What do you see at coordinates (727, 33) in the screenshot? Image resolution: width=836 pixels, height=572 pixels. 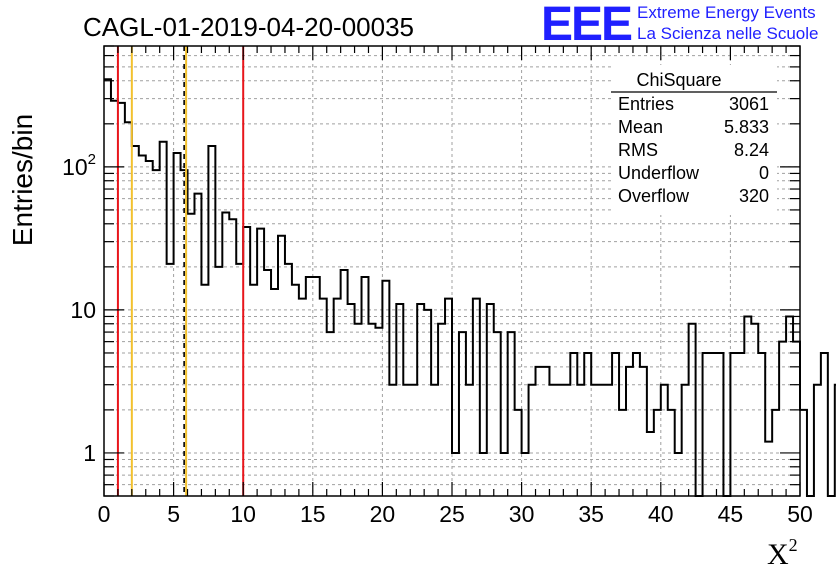 I see `project-name-line2: La Scienza nelle Scuole` at bounding box center [727, 33].